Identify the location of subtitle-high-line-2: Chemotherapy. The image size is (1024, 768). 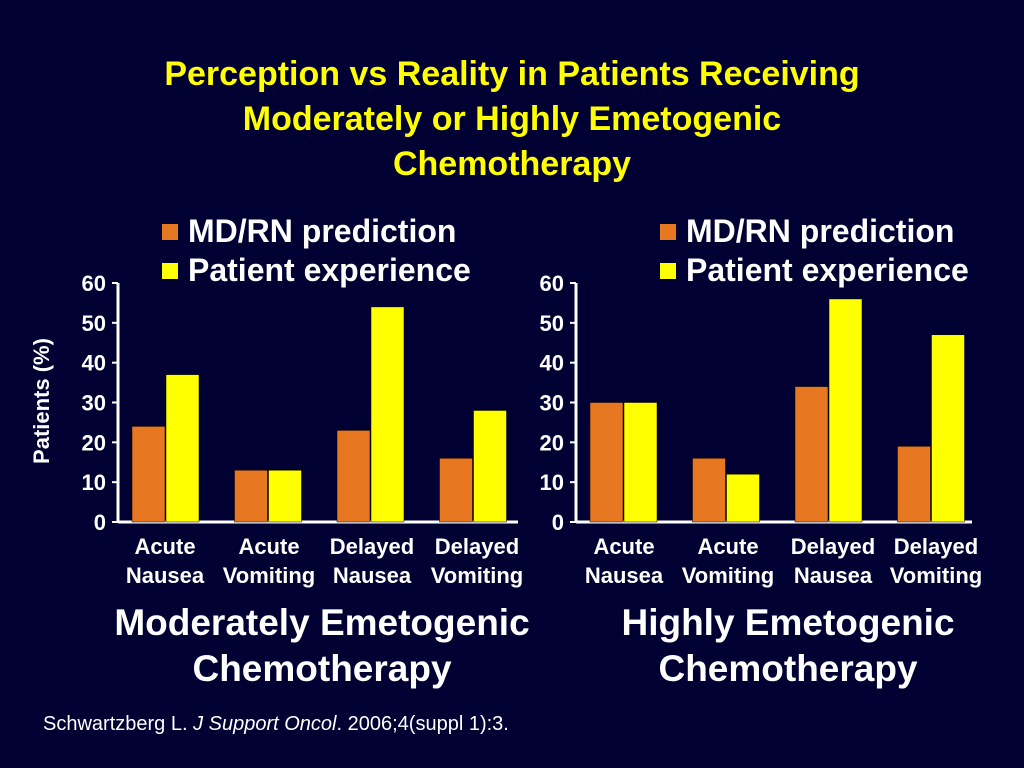
(788, 668).